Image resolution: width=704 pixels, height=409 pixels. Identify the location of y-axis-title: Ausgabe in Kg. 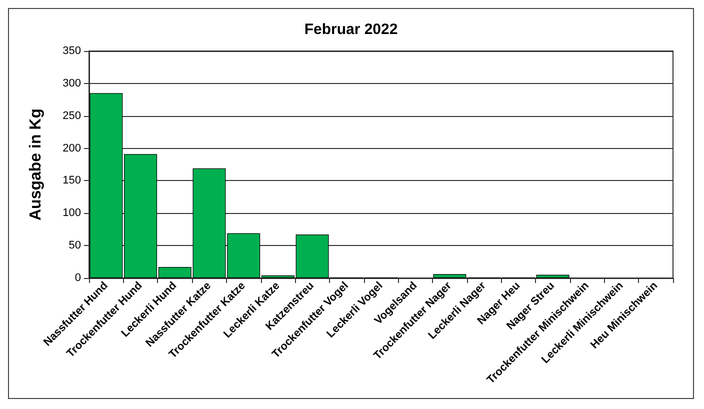
(36, 164).